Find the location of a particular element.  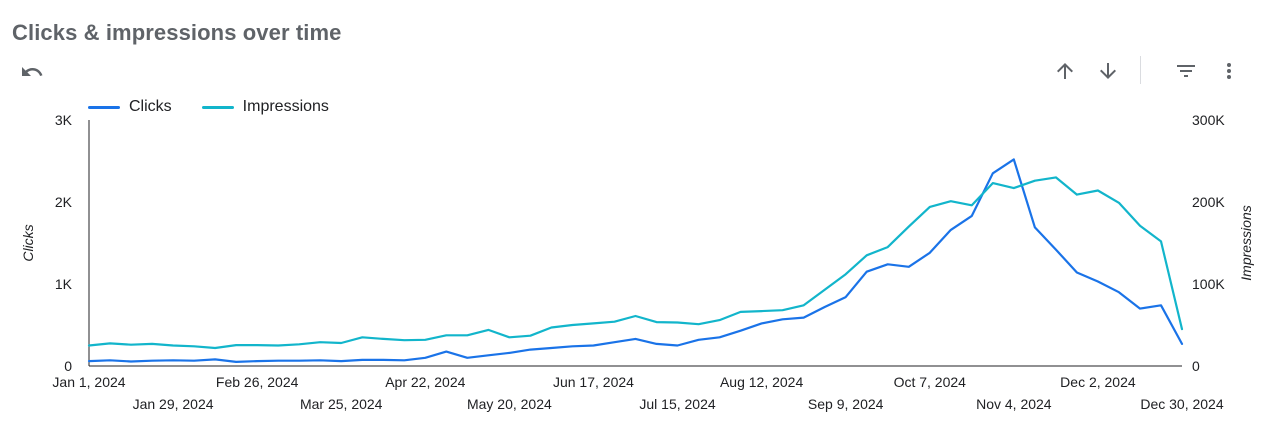

undo-icon is located at coordinates (32, 71).